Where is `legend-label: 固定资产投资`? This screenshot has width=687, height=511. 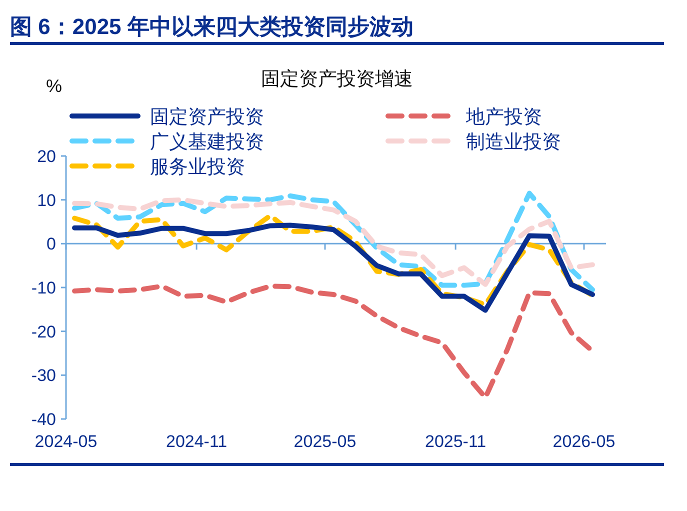
legend-label: 固定资产投资 is located at coordinates (207, 117).